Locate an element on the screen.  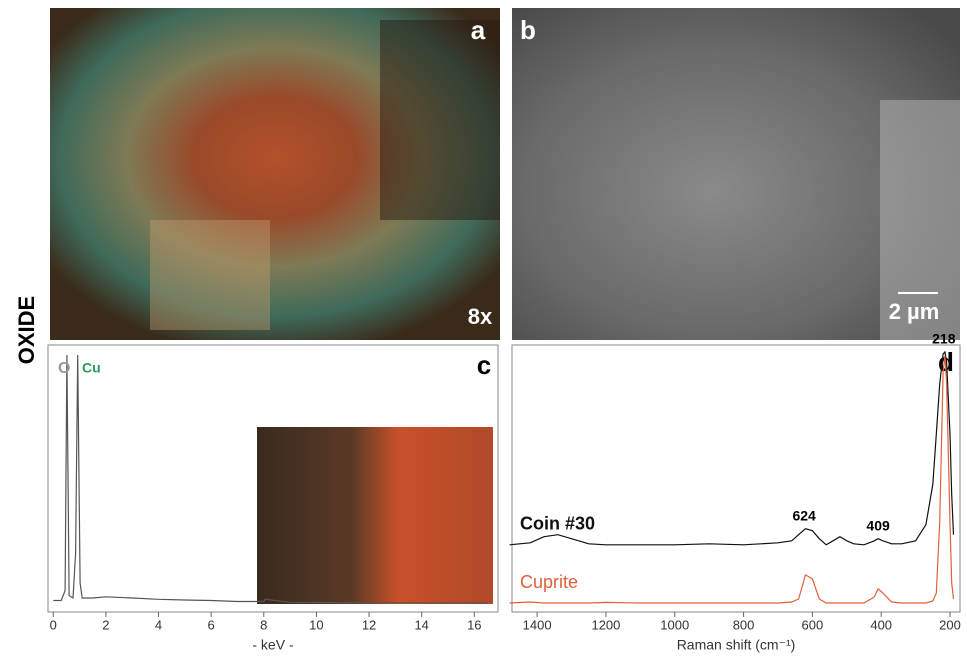
panel-label: b is located at coordinates (528, 30).